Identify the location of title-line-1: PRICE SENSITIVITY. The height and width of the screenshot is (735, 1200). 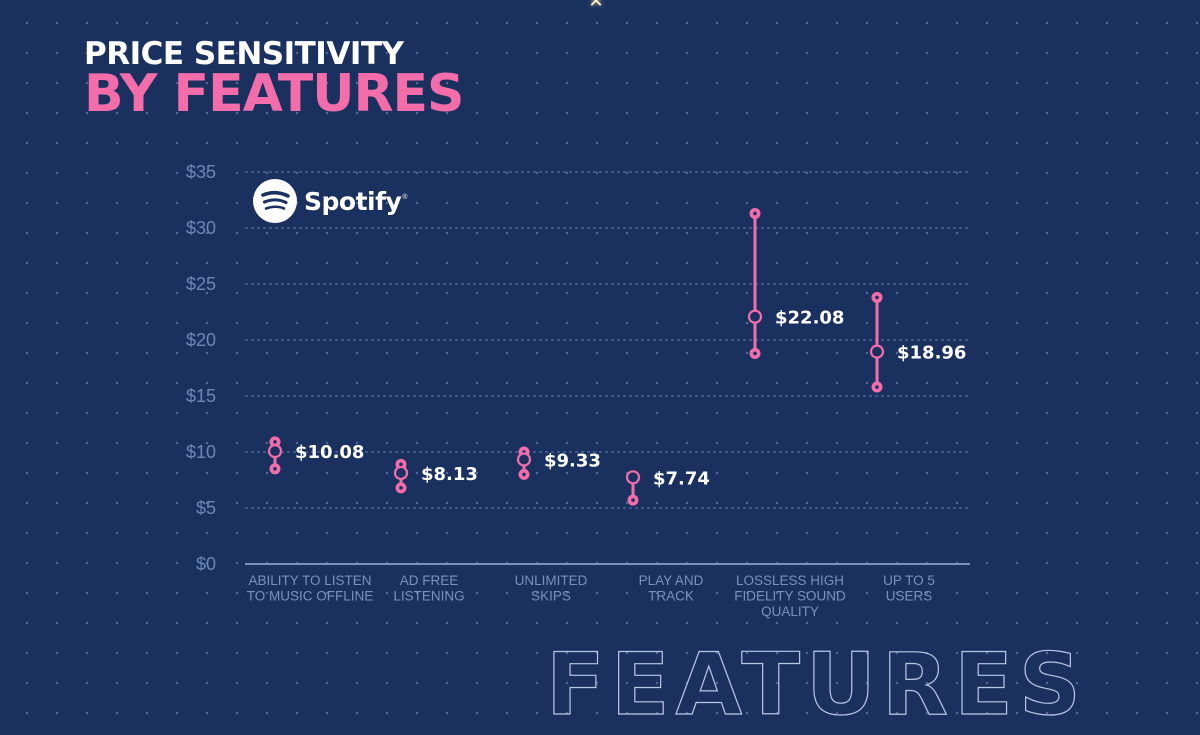
(244, 54).